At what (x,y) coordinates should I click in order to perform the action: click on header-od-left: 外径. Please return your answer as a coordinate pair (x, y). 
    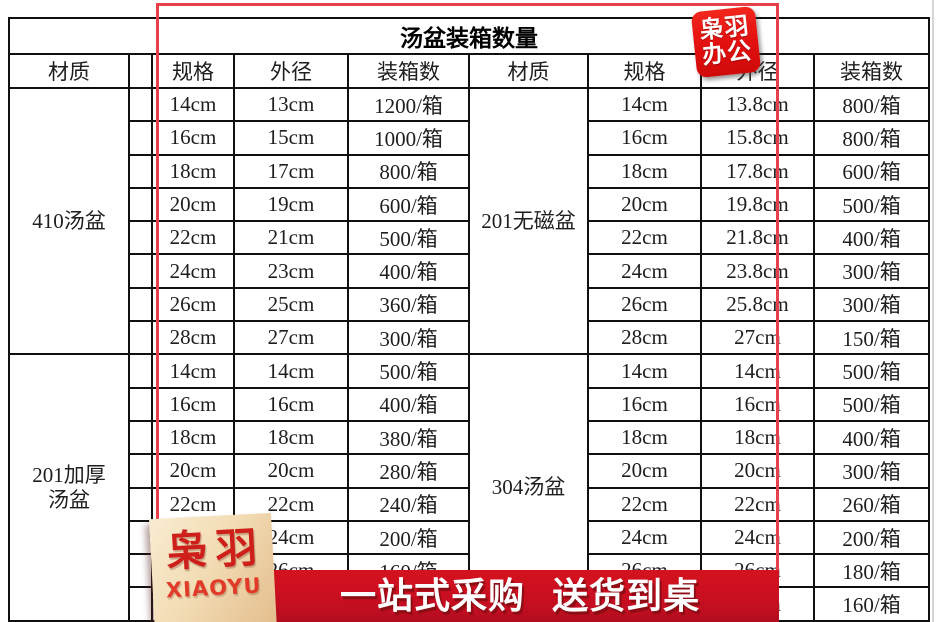
    Looking at the image, I should click on (291, 71).